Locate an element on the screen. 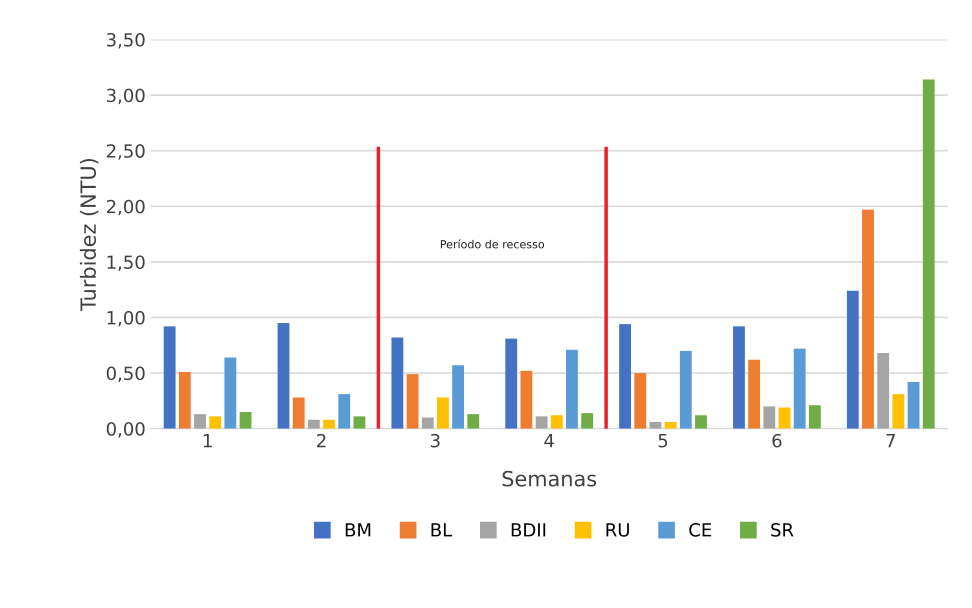  x-tick-label: 5 is located at coordinates (663, 441).